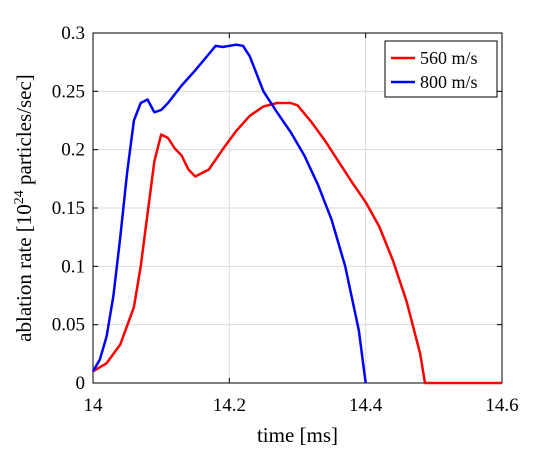 The width and height of the screenshot is (555, 450). I want to click on y-tick-label: 0.2, so click(73, 150).